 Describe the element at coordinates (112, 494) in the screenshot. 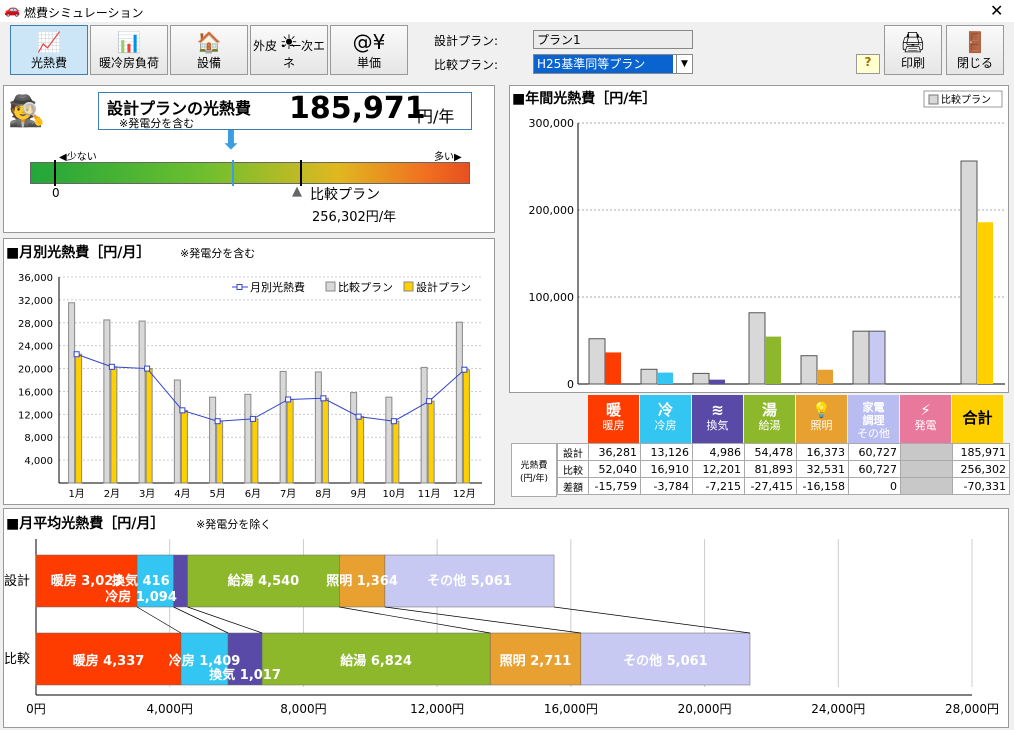

I see `x-tick-label: 2月` at that location.